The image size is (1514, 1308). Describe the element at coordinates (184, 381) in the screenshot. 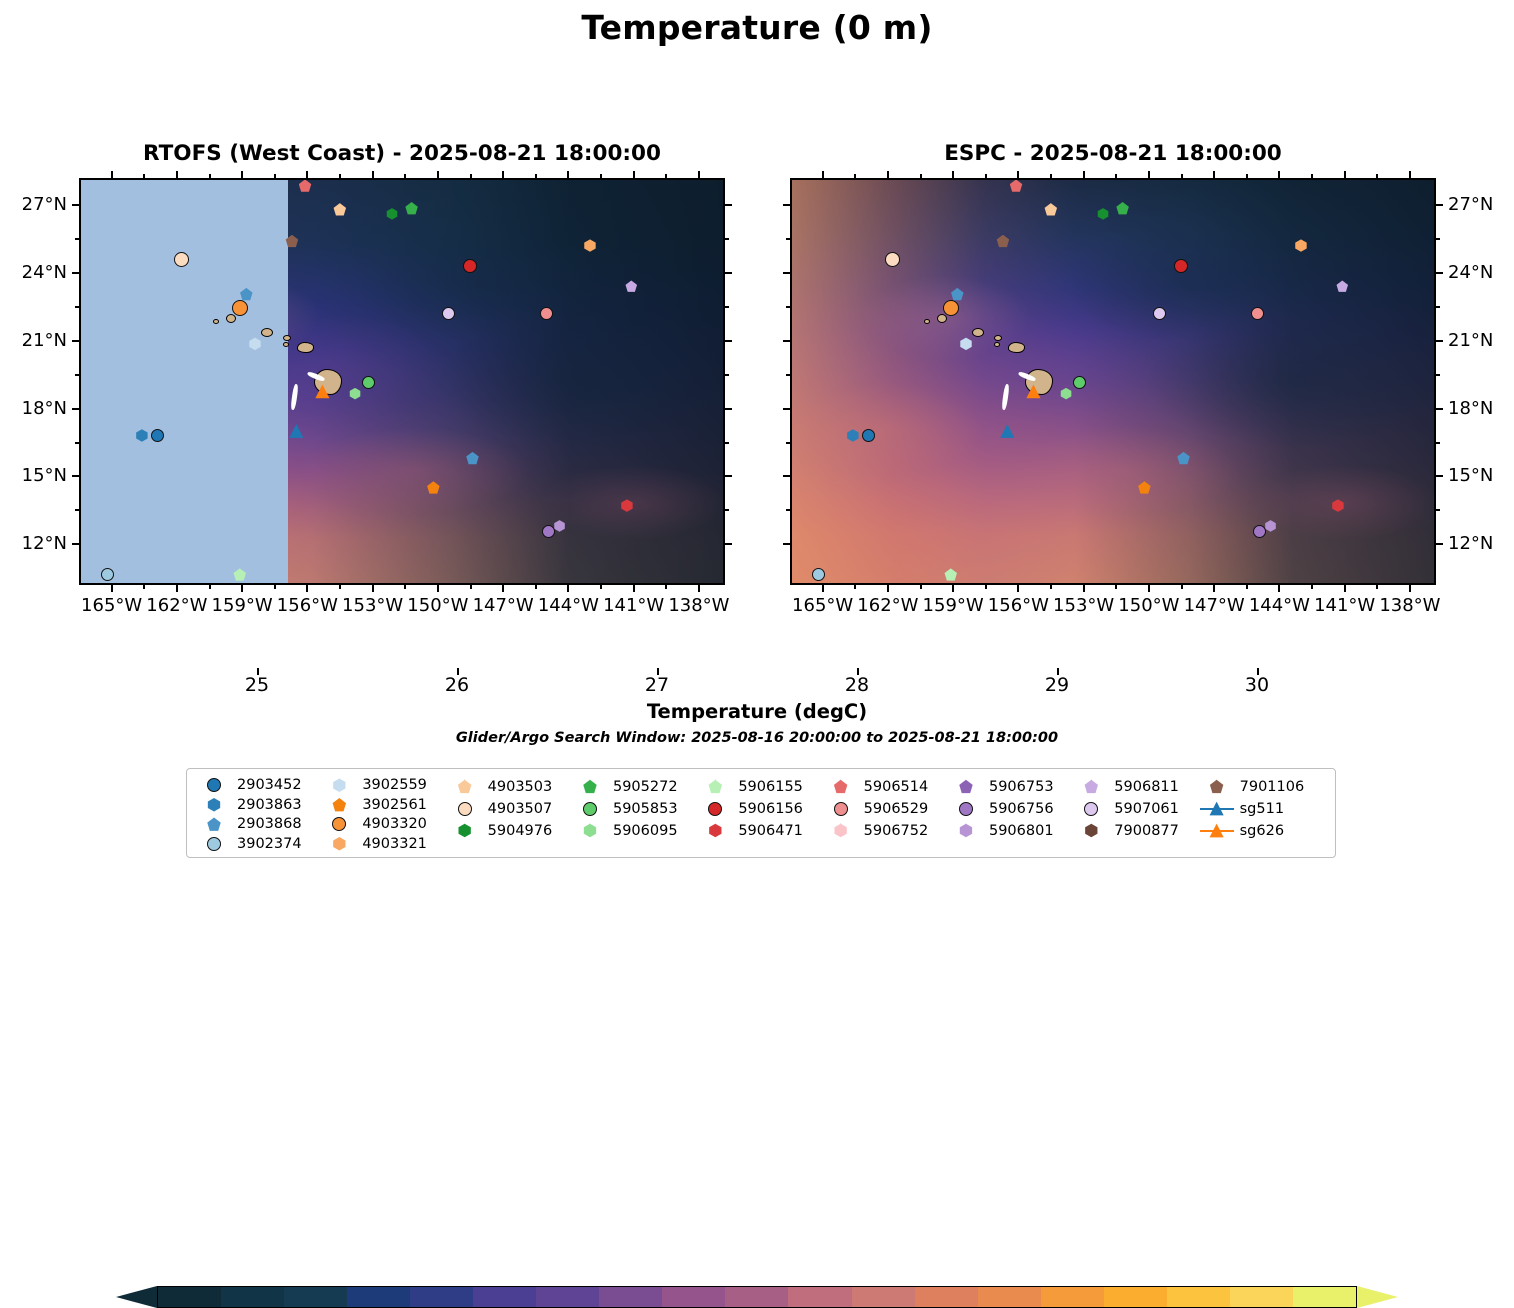

I see `missing-data-region` at that location.